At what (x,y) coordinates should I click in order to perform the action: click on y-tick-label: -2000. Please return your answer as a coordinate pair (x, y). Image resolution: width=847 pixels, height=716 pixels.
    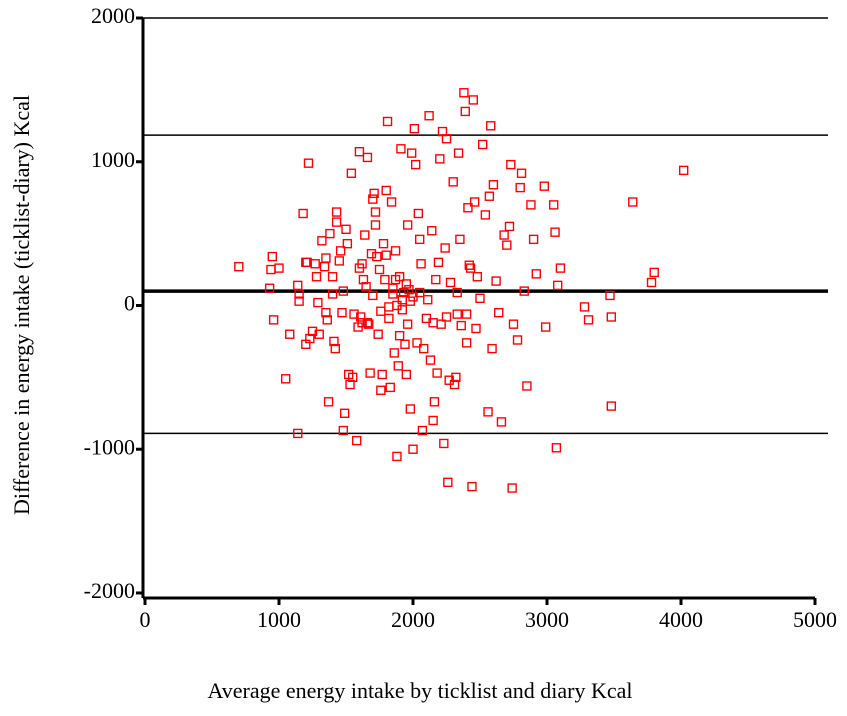
    Looking at the image, I should click on (109, 590).